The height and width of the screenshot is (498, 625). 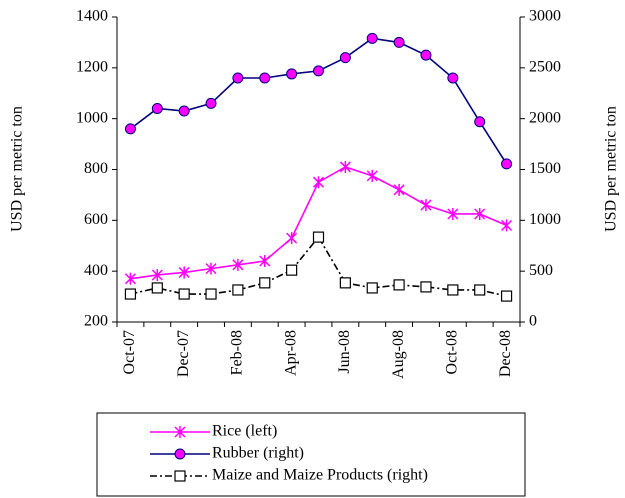 What do you see at coordinates (183, 353) in the screenshot?
I see `x-tick-label: Dec-07` at bounding box center [183, 353].